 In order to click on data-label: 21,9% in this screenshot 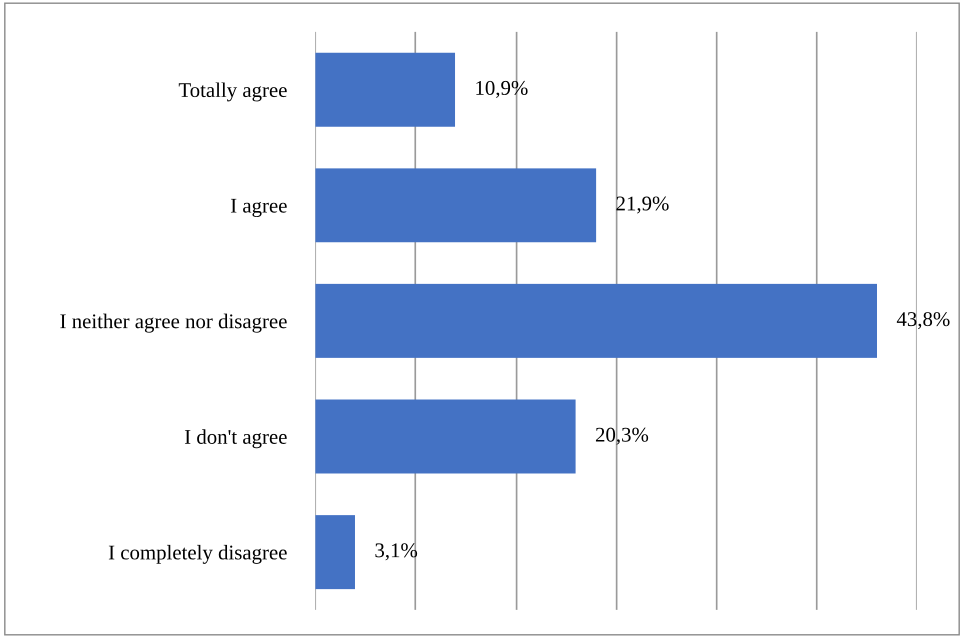, I will do `click(642, 205)`.